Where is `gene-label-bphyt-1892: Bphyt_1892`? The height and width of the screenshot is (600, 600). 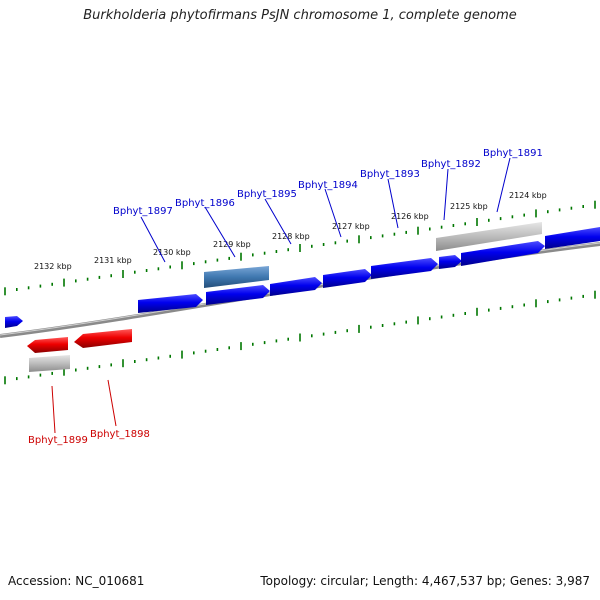 gene-label-bphyt-1892: Bphyt_1892 is located at coordinates (451, 164).